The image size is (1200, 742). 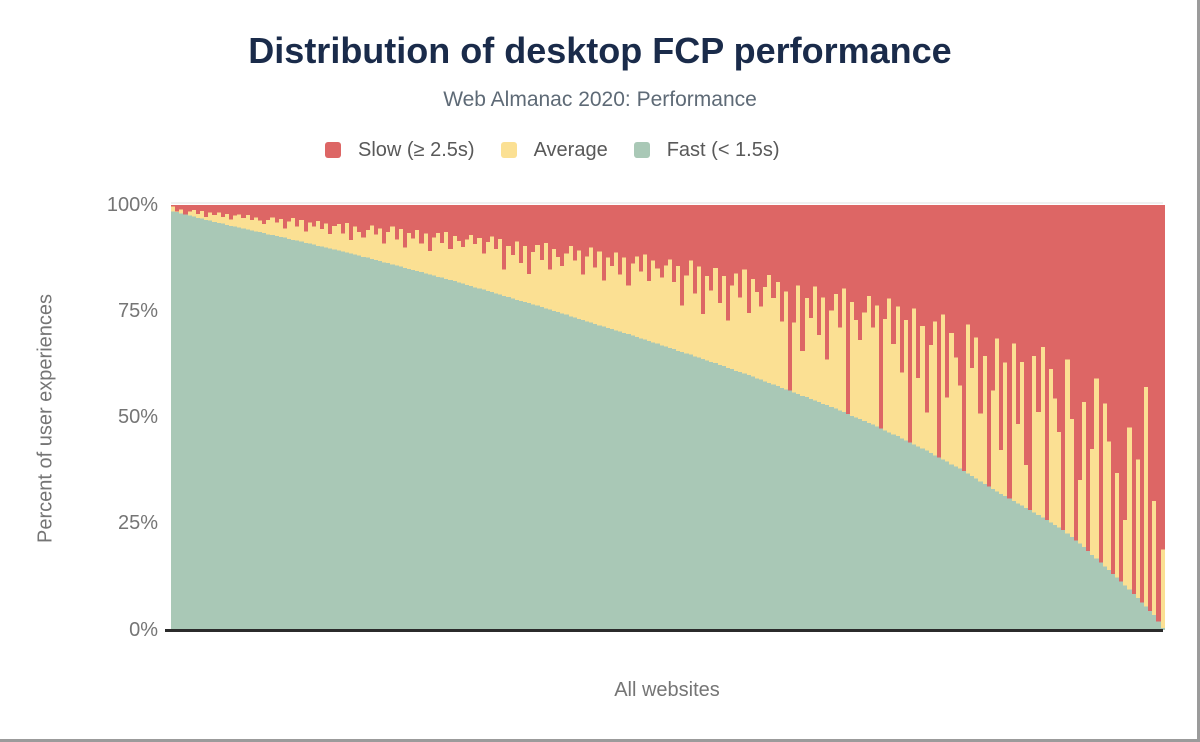 What do you see at coordinates (723, 149) in the screenshot?
I see `legend-label-fast: Fast (< 1.5s)` at bounding box center [723, 149].